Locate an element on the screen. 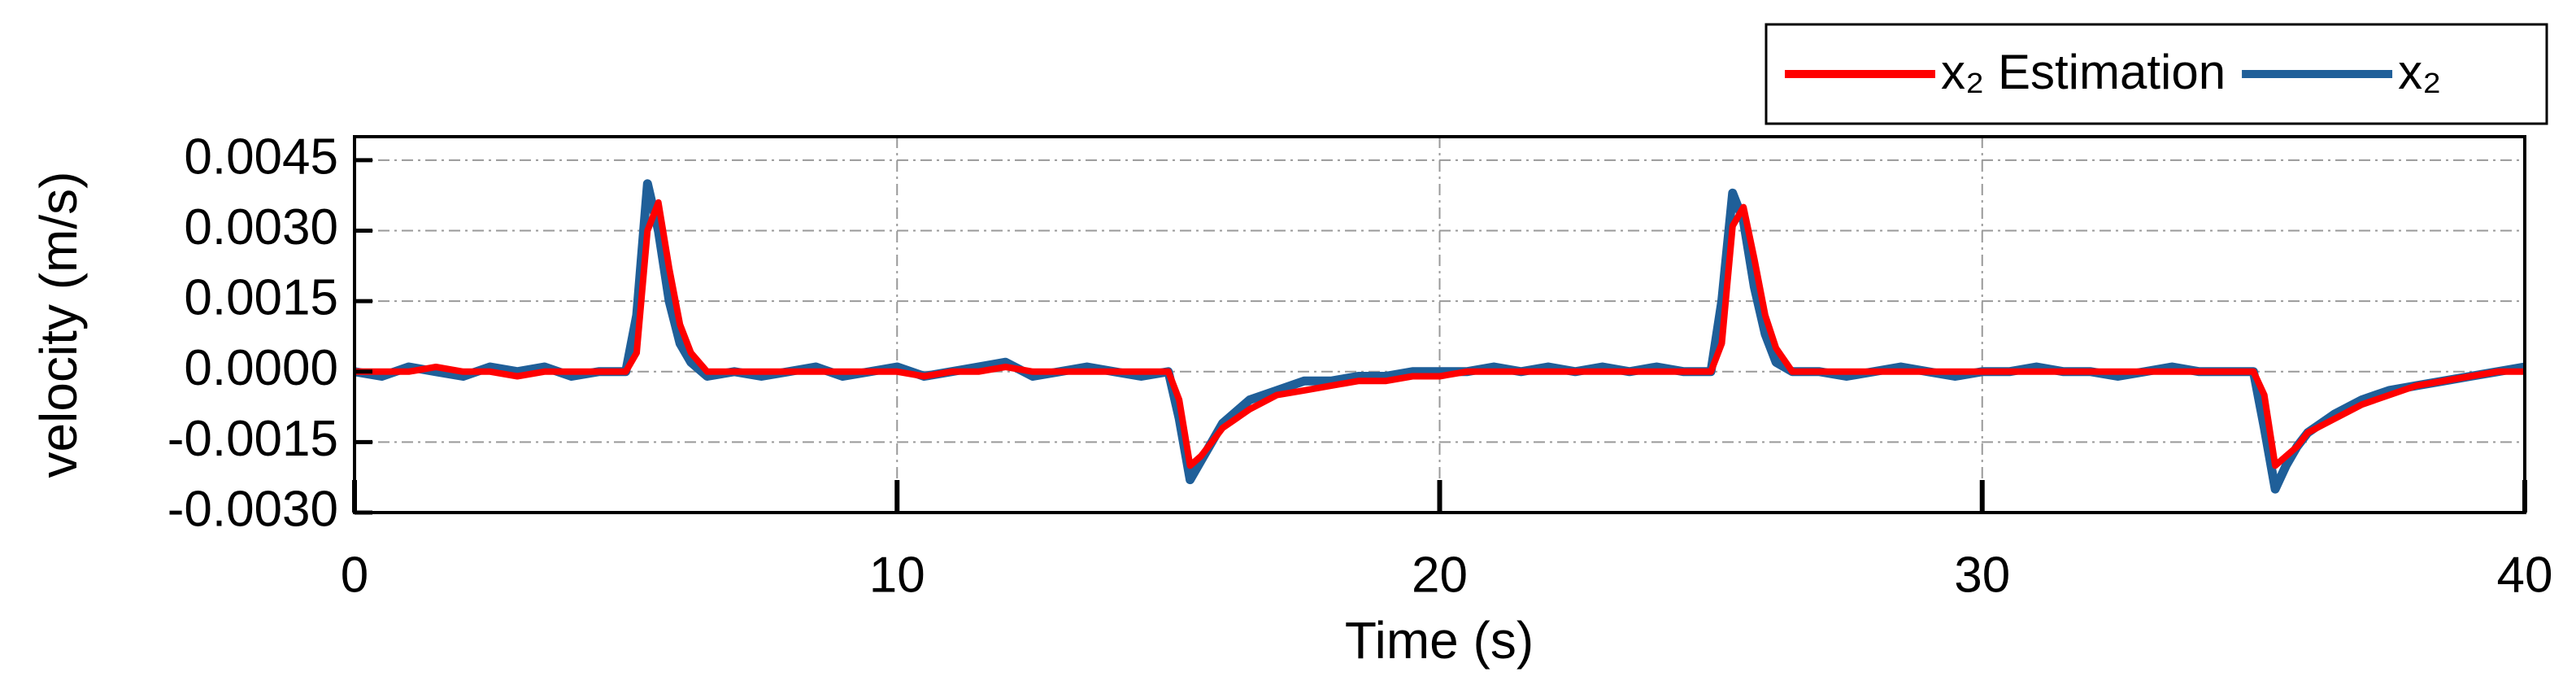 This screenshot has width=2576, height=694. legend-label: x₂ is located at coordinates (2419, 72).